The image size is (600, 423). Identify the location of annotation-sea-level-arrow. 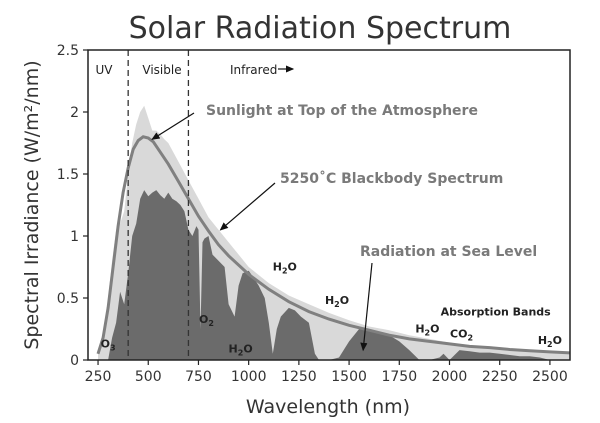
(366, 307).